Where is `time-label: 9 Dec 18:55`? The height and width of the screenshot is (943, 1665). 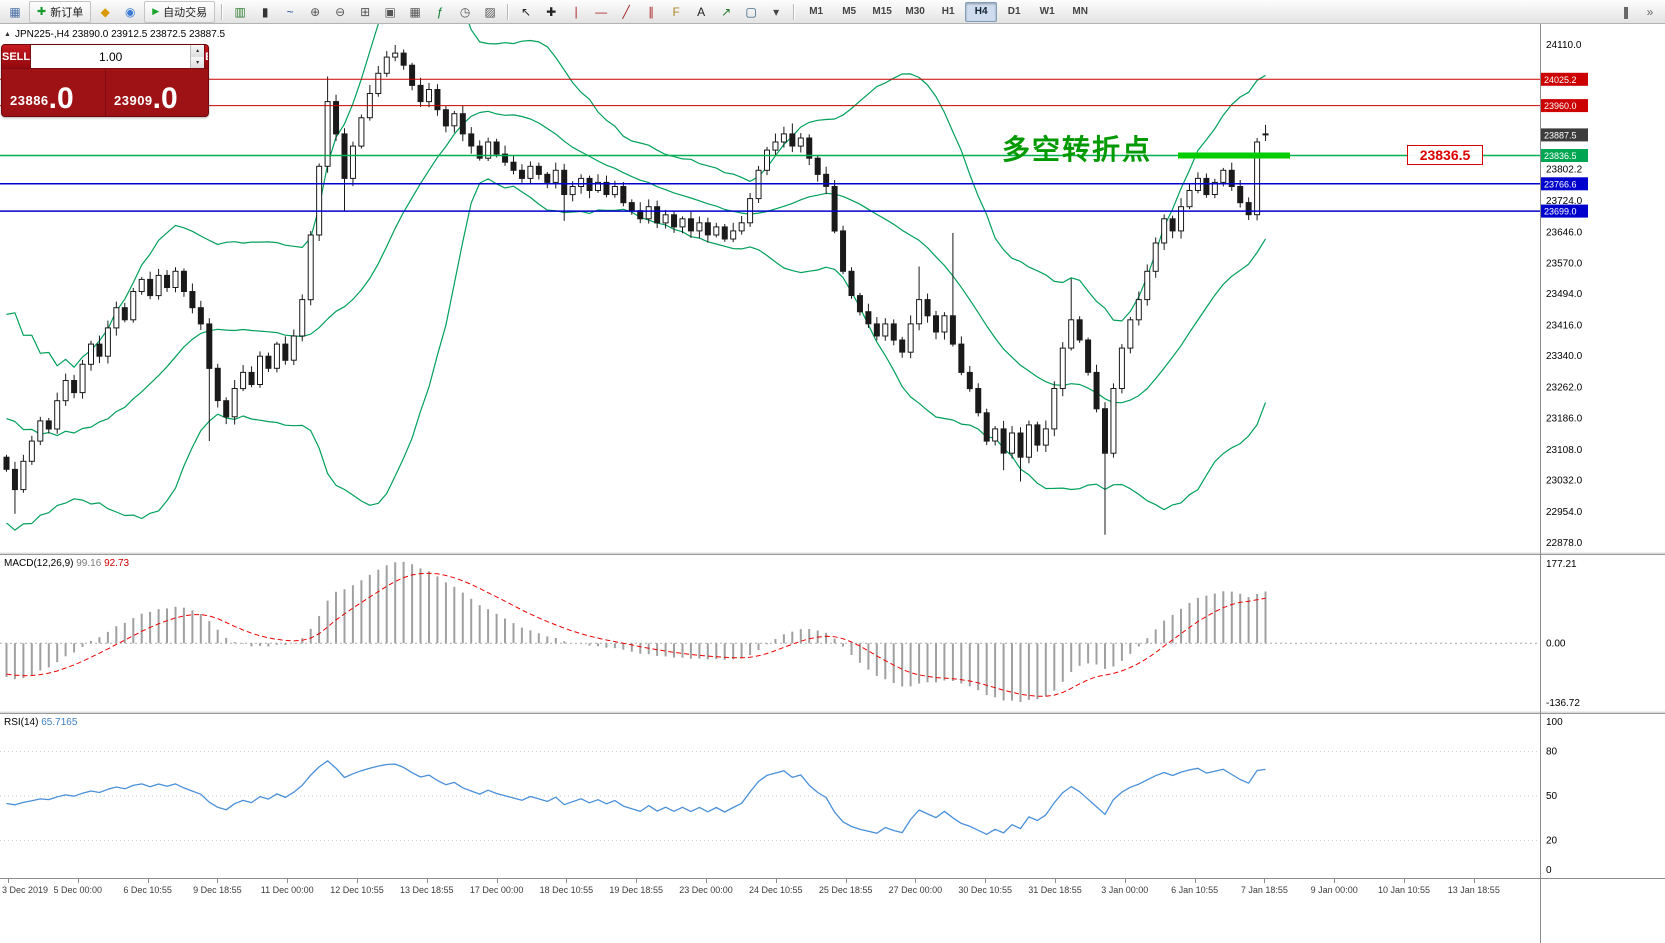
time-label: 9 Dec 18:55 is located at coordinates (217, 890).